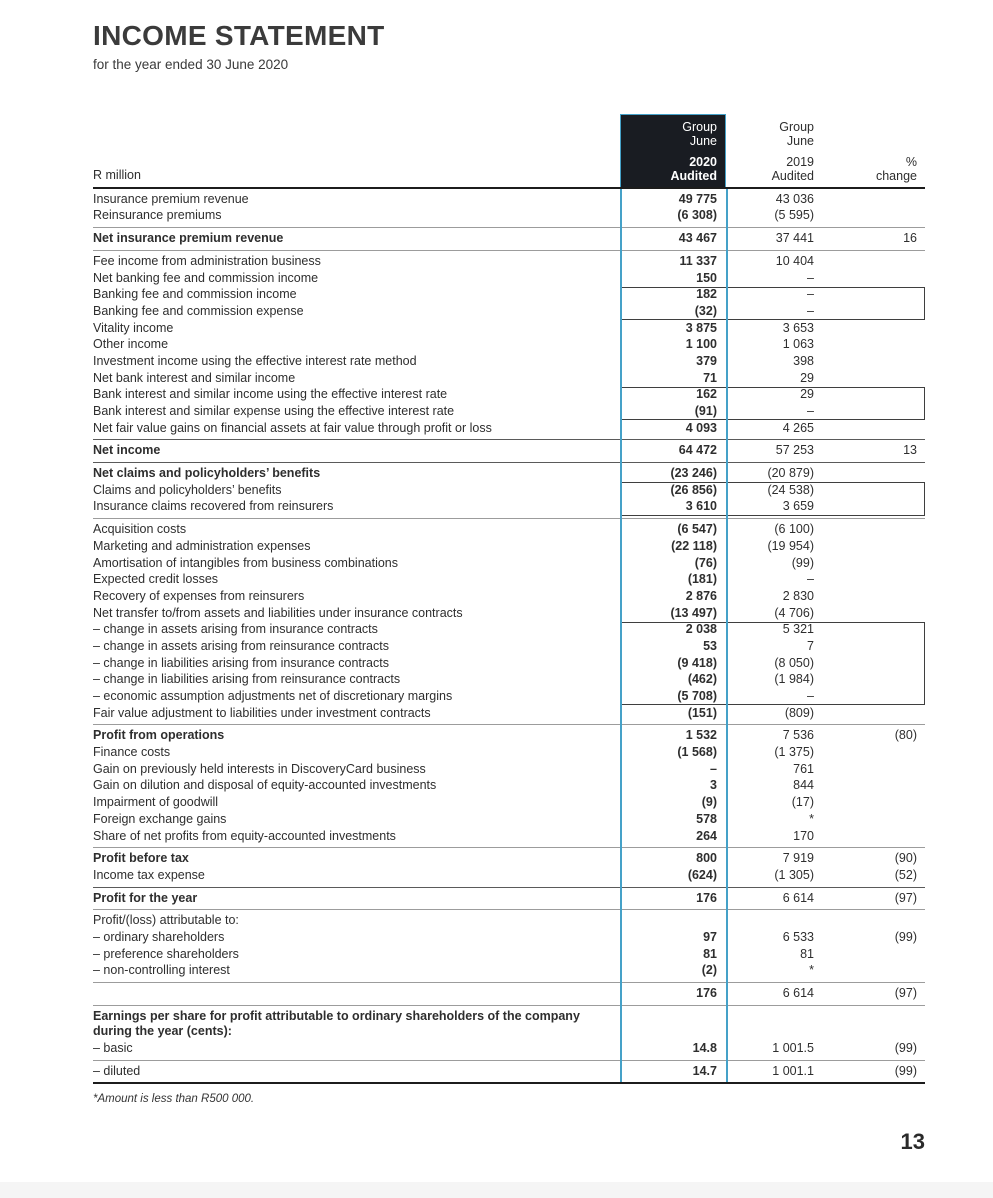 This screenshot has height=1198, width=993. I want to click on table-row: Expected credit losses (181) –, so click(509, 580).